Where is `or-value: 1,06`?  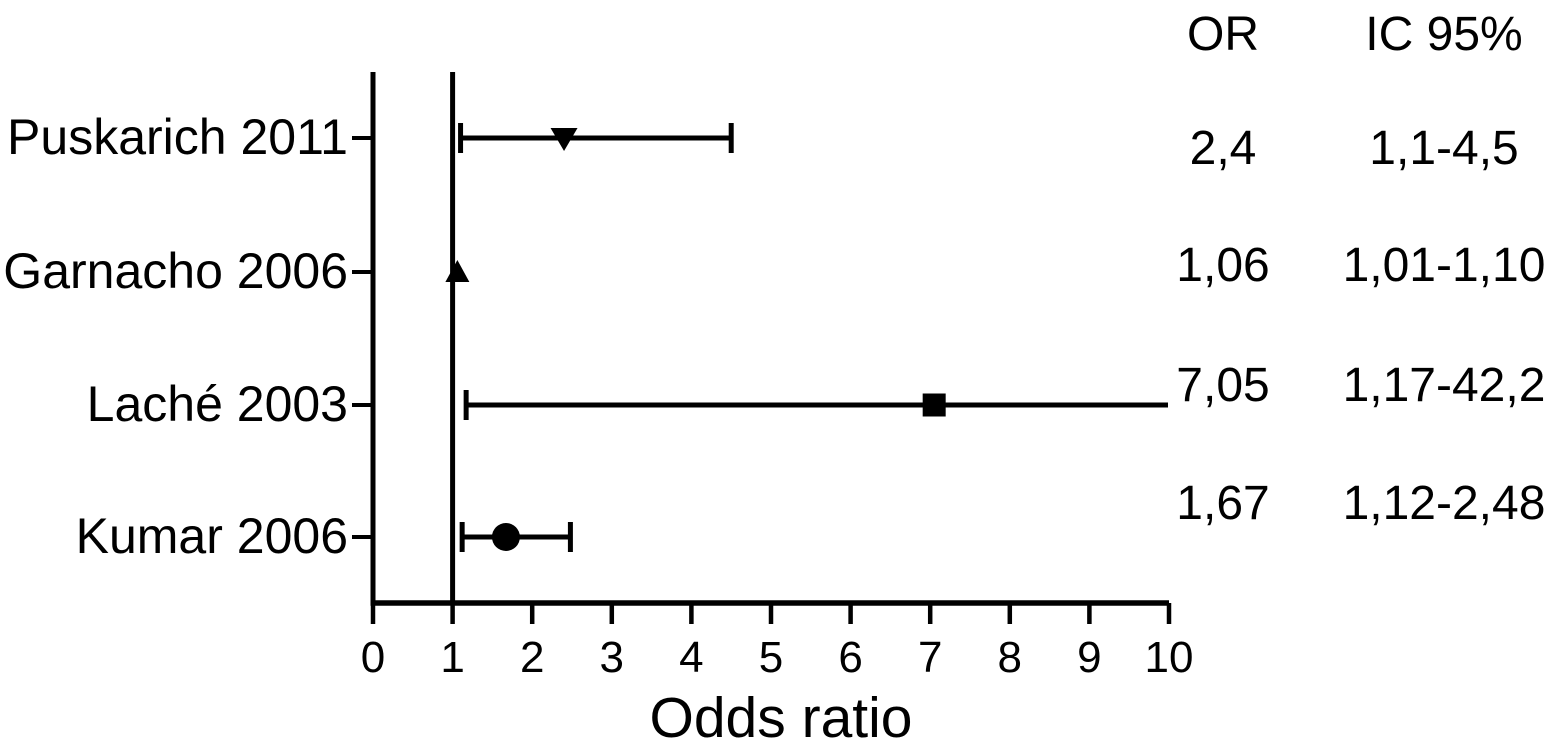 or-value: 1,06 is located at coordinates (1222, 265).